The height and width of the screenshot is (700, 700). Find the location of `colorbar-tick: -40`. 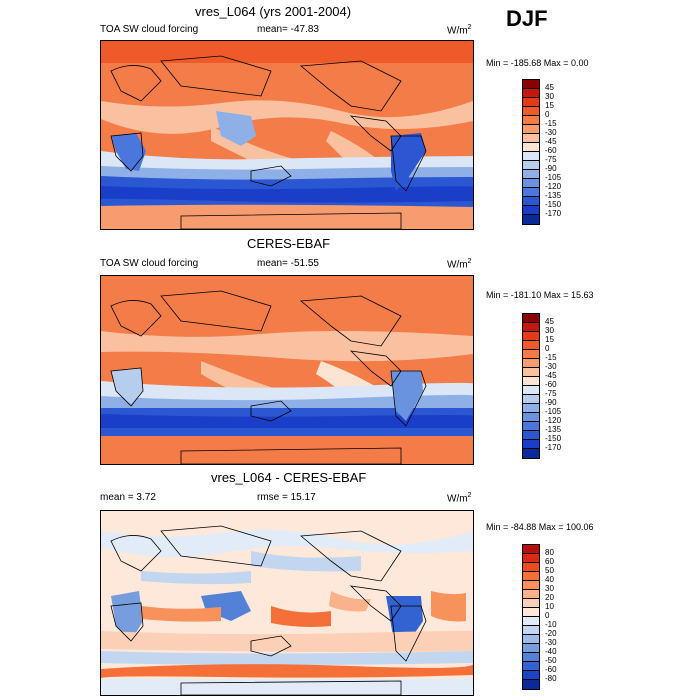

colorbar-tick: -40 is located at coordinates (551, 651).